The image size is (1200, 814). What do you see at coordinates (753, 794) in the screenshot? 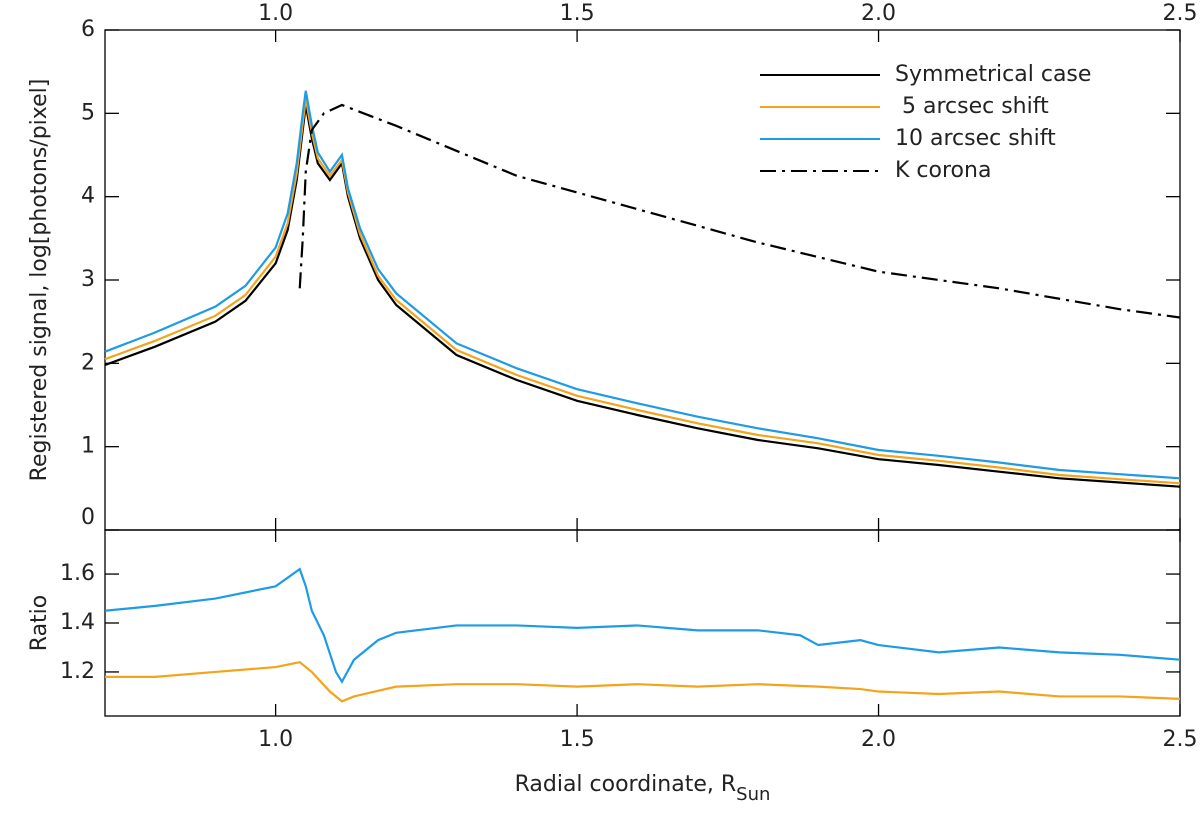
I see `x-axis-label-subscript: Sun` at bounding box center [753, 794].